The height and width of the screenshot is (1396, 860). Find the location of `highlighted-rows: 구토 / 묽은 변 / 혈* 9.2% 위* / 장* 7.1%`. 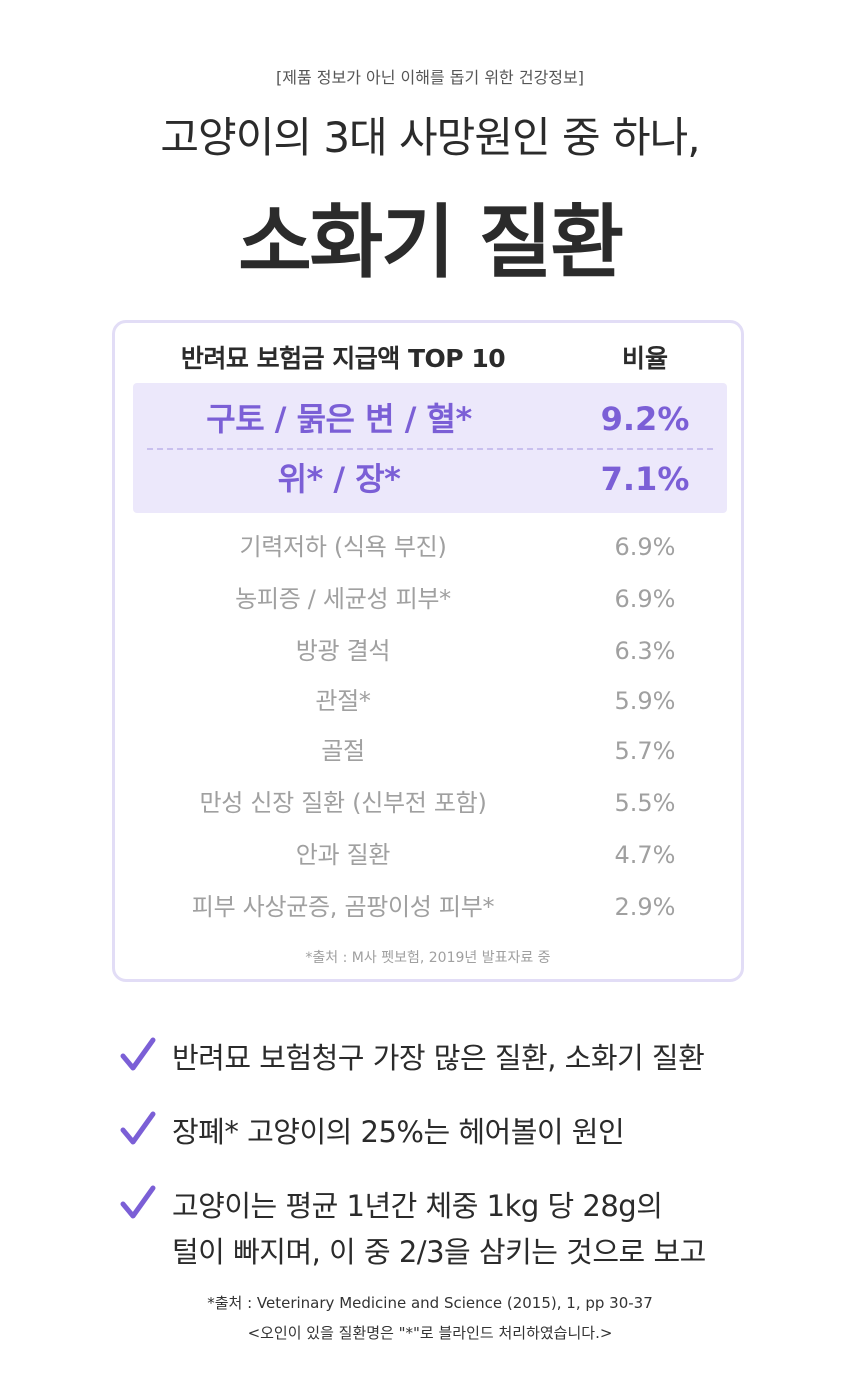

highlighted-rows: 구토 / 묽은 변 / 혈* 9.2% 위* / 장* 7.1% is located at coordinates (430, 448).